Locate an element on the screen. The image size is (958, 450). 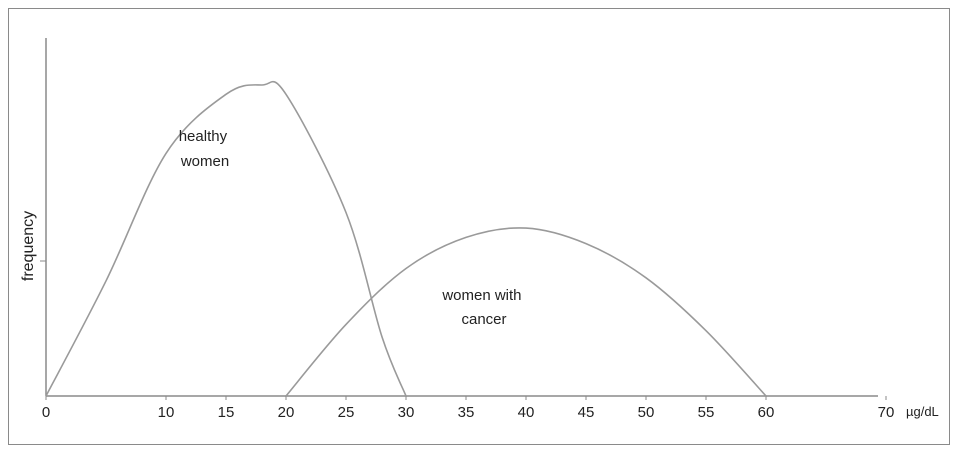
healthy-women-label: healthy women is located at coordinates (205, 149).